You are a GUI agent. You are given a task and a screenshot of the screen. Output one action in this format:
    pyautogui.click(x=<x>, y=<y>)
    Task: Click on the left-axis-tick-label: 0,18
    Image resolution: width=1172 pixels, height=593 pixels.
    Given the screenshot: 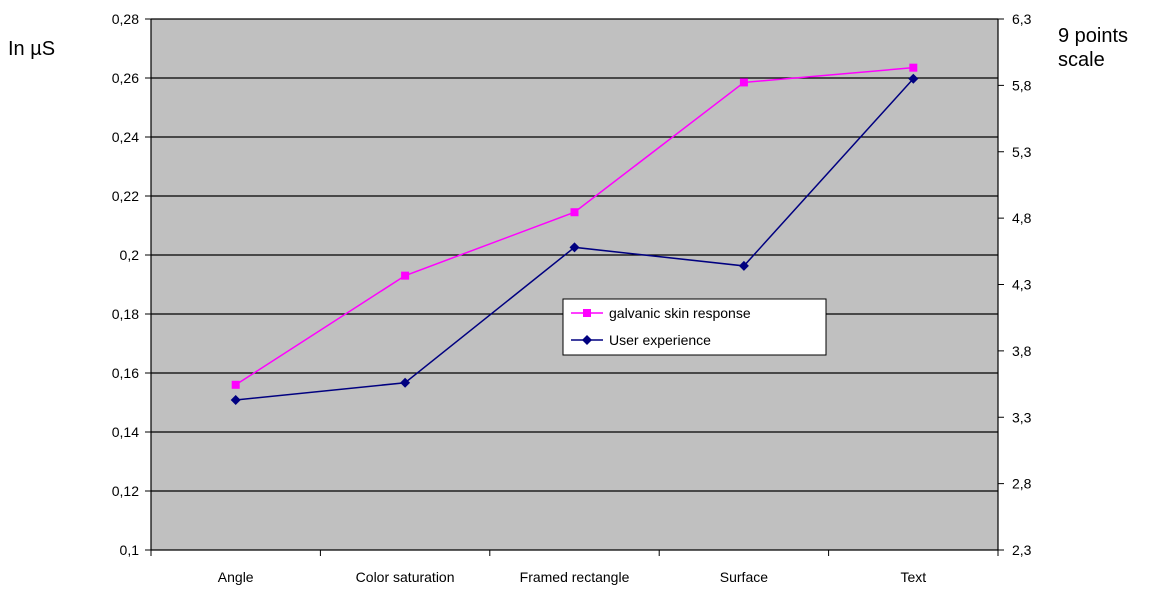 What is the action you would take?
    pyautogui.click(x=125, y=314)
    